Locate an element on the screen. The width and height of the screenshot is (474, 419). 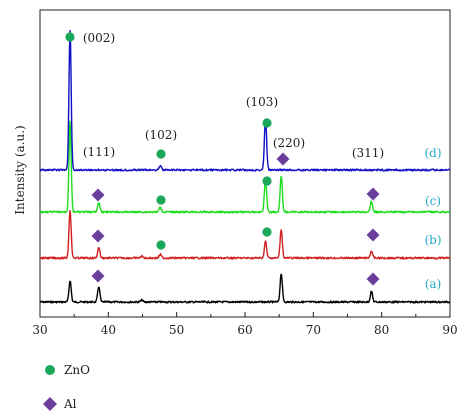
x-tick-label: 30 is located at coordinates (39, 330).